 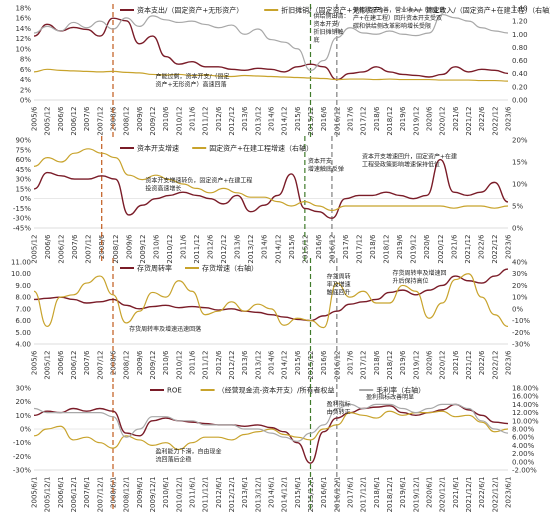 What do you see at coordinates (524, 471) in the screenshot?
I see `y-right-tick-label: -2.00%` at bounding box center [524, 471].